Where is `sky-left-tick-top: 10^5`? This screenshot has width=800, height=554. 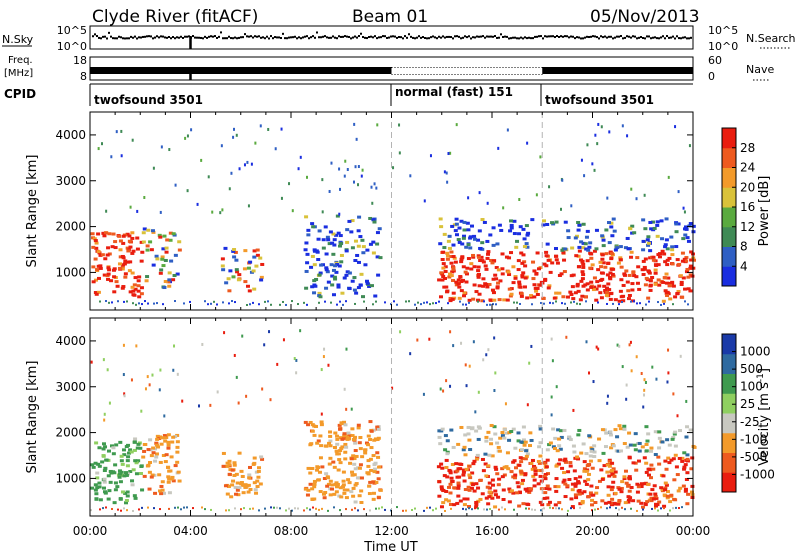
sky-left-tick-top: 10^5 is located at coordinates (72, 30).